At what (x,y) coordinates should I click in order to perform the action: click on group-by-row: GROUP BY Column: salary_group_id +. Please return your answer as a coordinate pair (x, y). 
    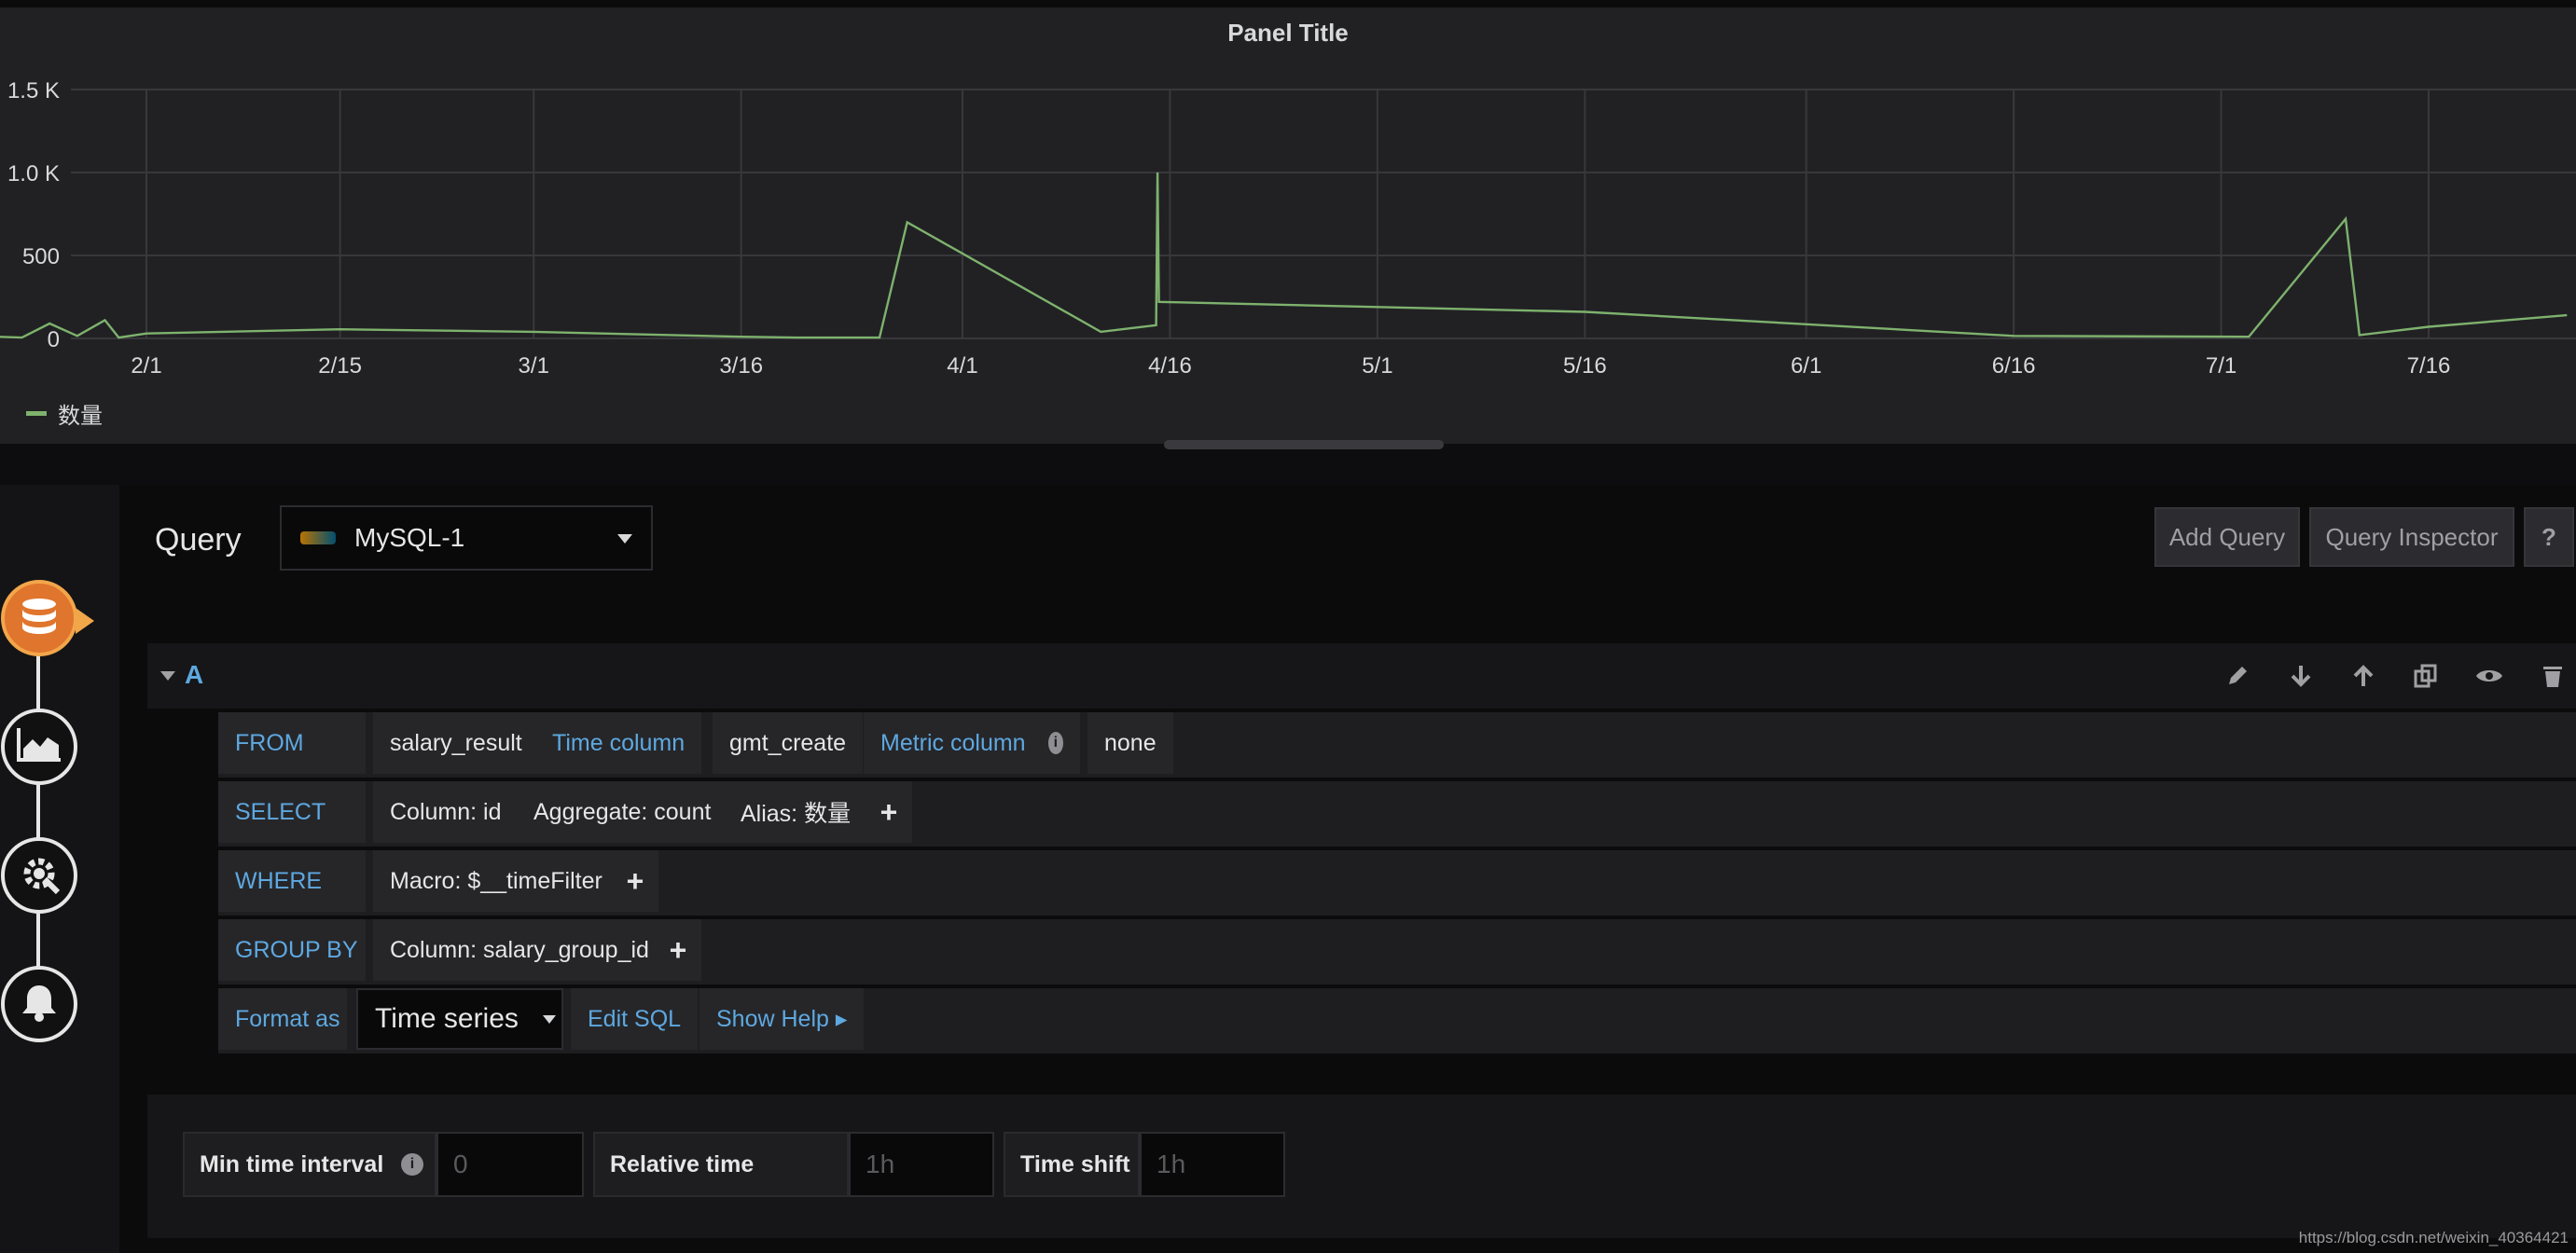
    Looking at the image, I should click on (1397, 951).